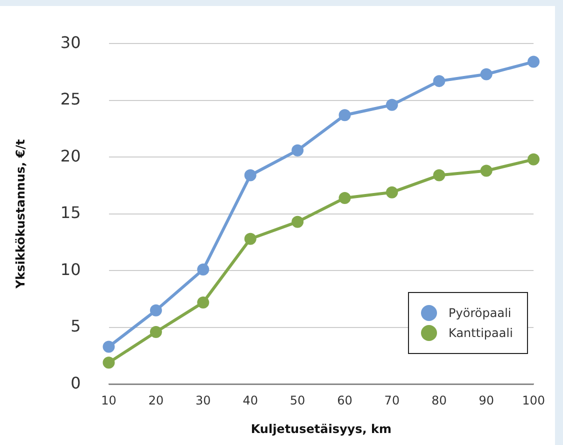  What do you see at coordinates (344, 401) in the screenshot?
I see `x-tick-label: 60` at bounding box center [344, 401].